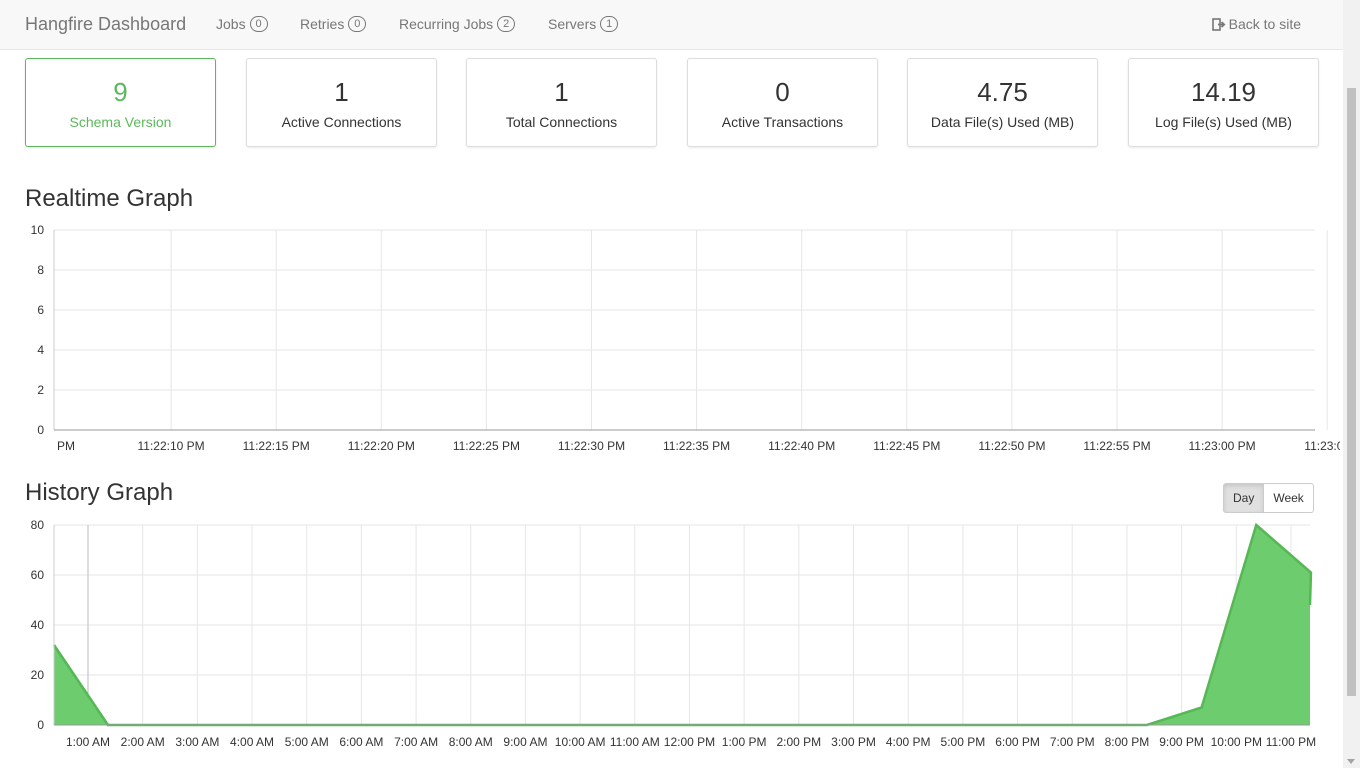 This screenshot has width=1360, height=768. Describe the element at coordinates (1351, 761) in the screenshot. I see `scroll-down-arrow-icon` at that location.